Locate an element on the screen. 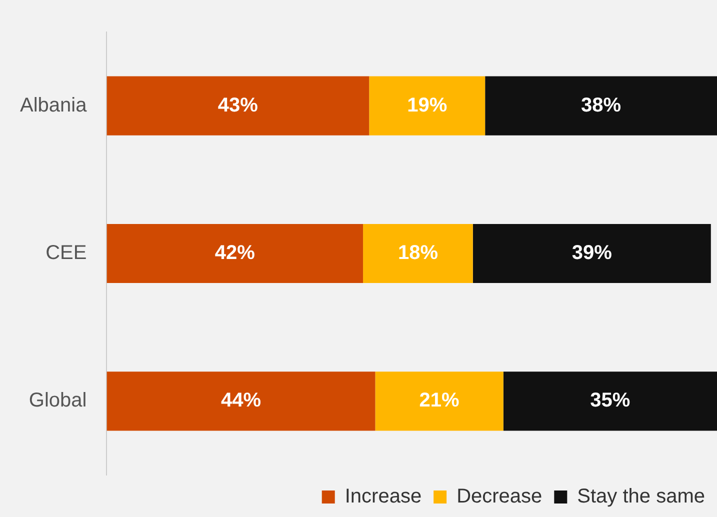 The width and height of the screenshot is (717, 517). data-label: 39% is located at coordinates (592, 253).